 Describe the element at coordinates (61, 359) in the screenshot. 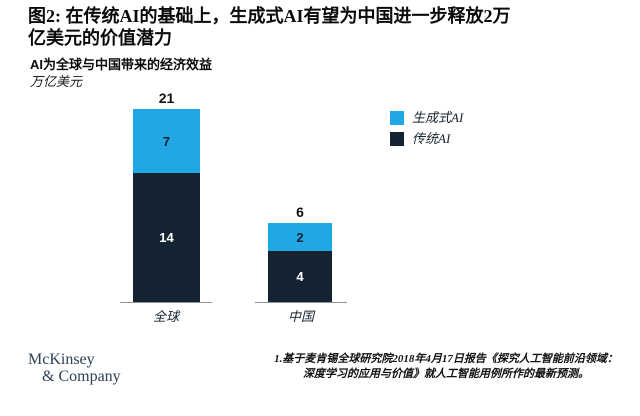

I see `logo-line-1: McKinsey` at that location.